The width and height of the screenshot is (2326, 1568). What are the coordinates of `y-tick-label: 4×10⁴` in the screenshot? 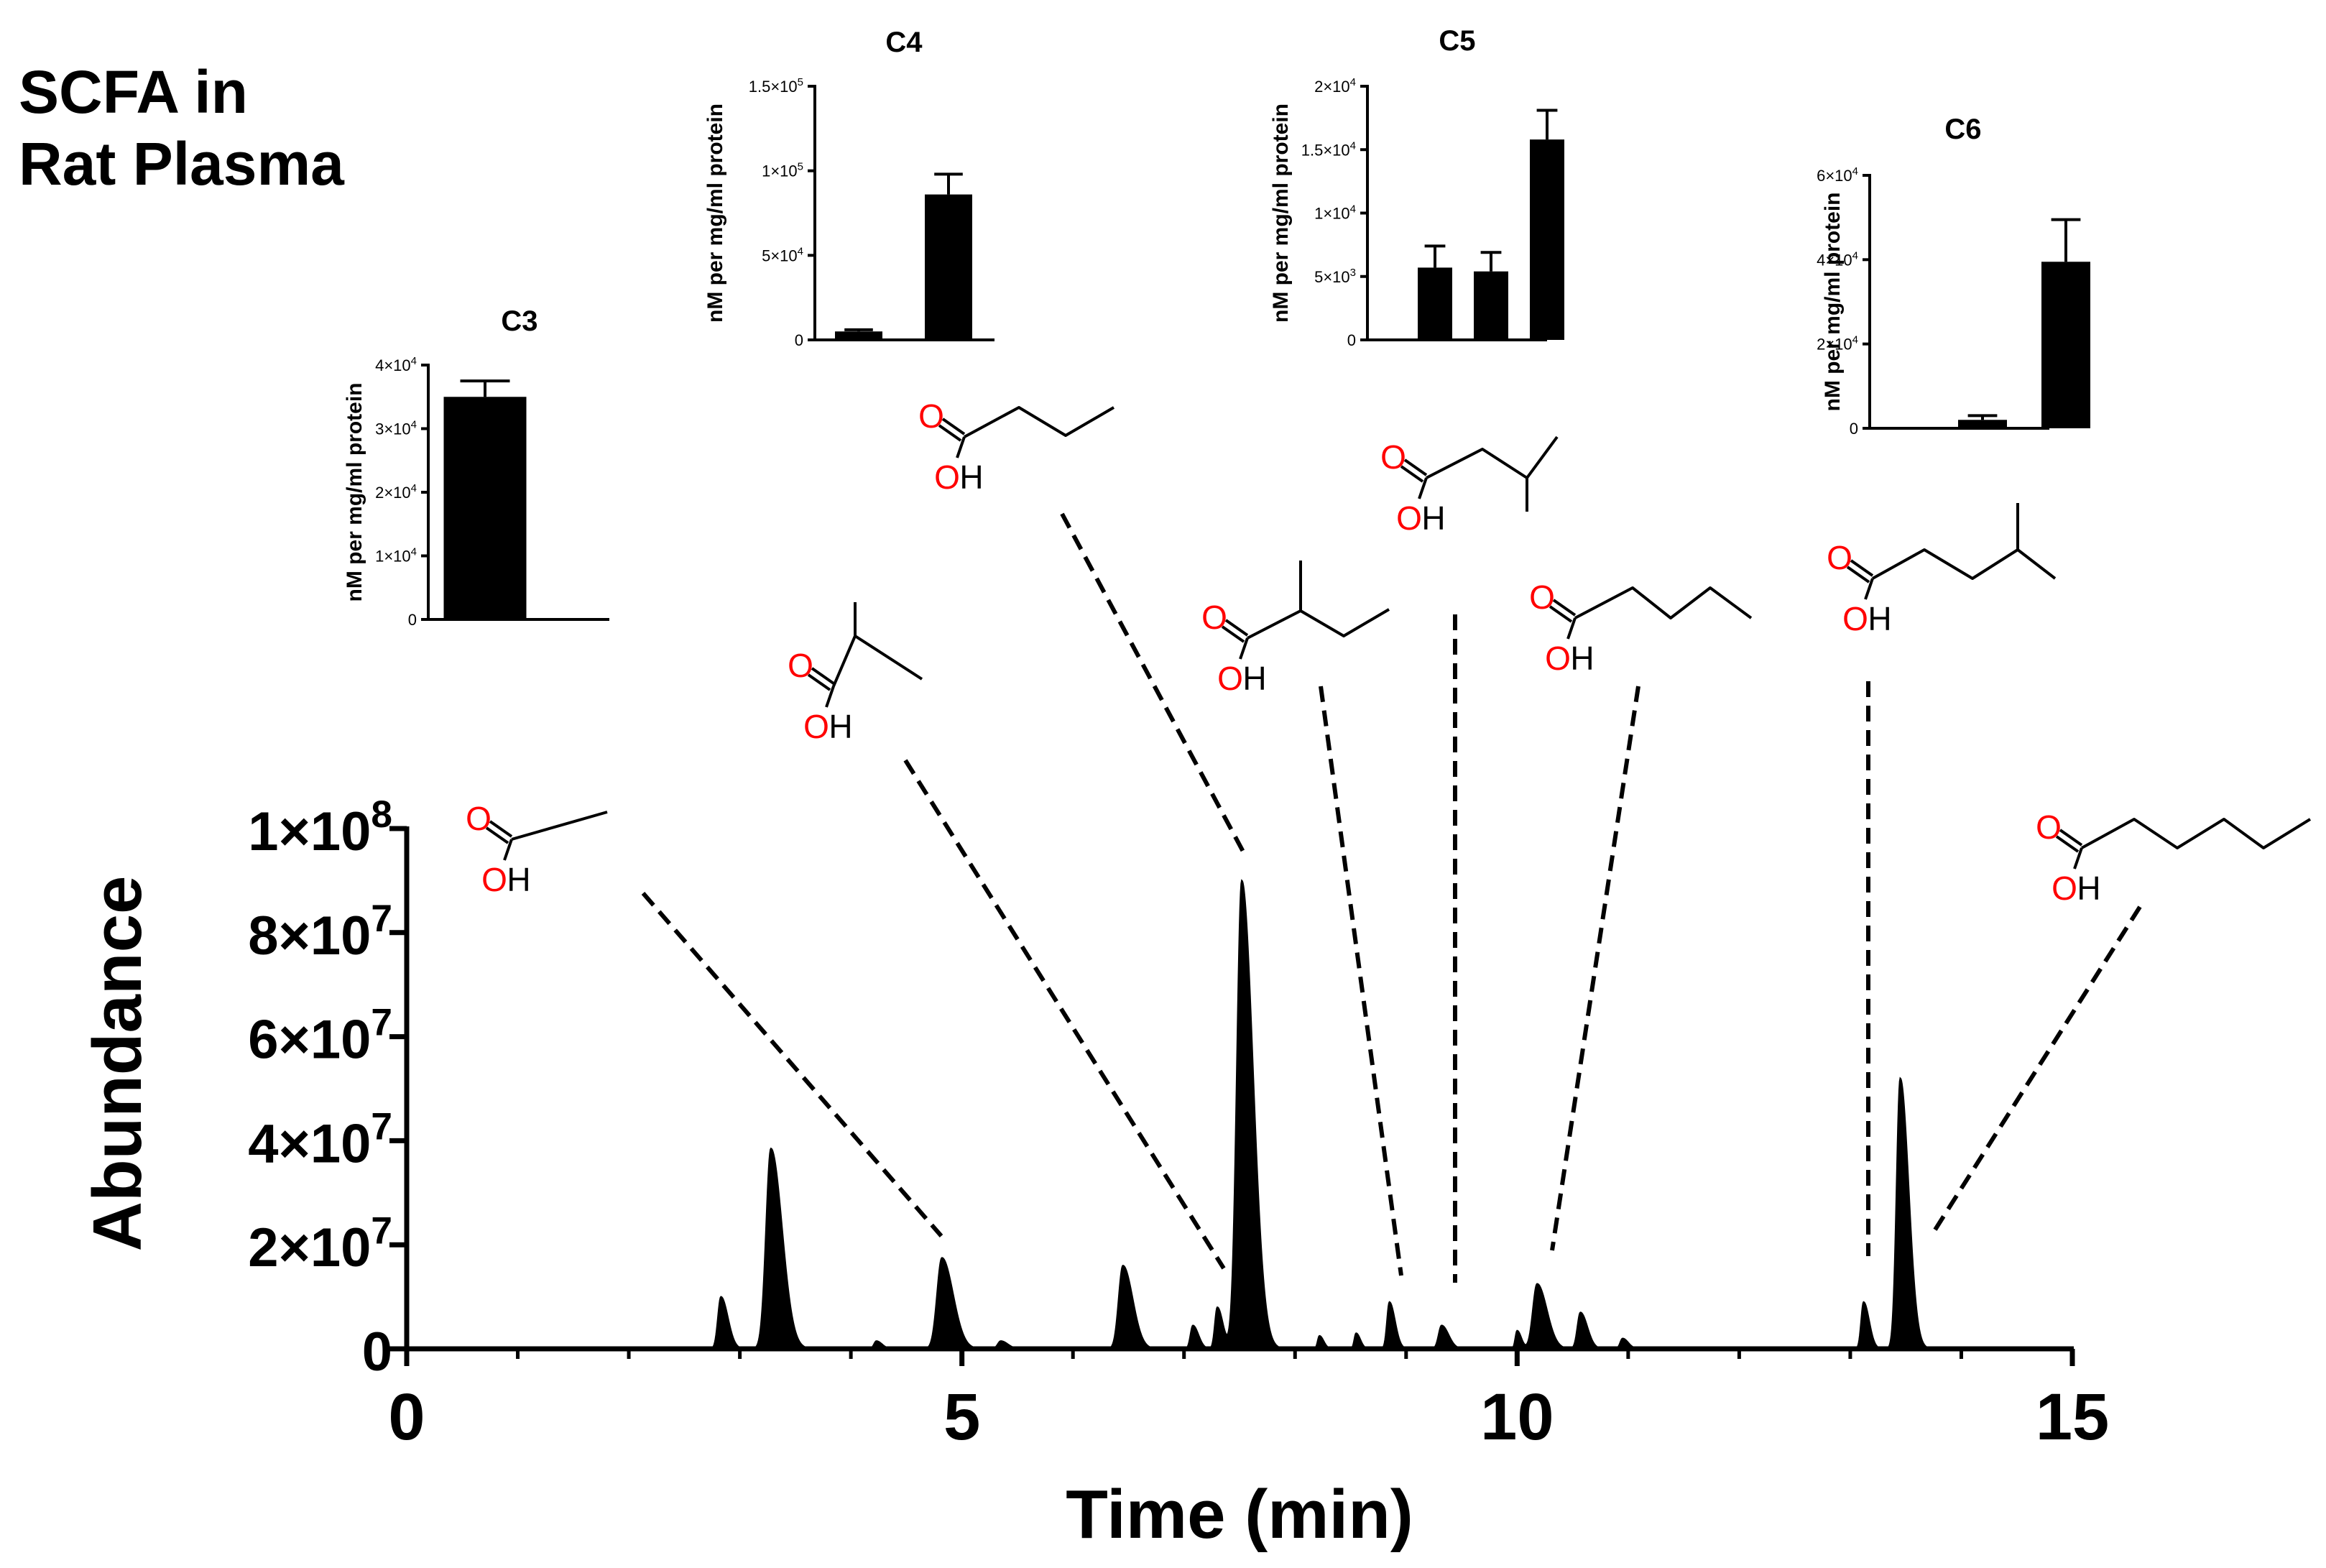 It's located at (396, 364).